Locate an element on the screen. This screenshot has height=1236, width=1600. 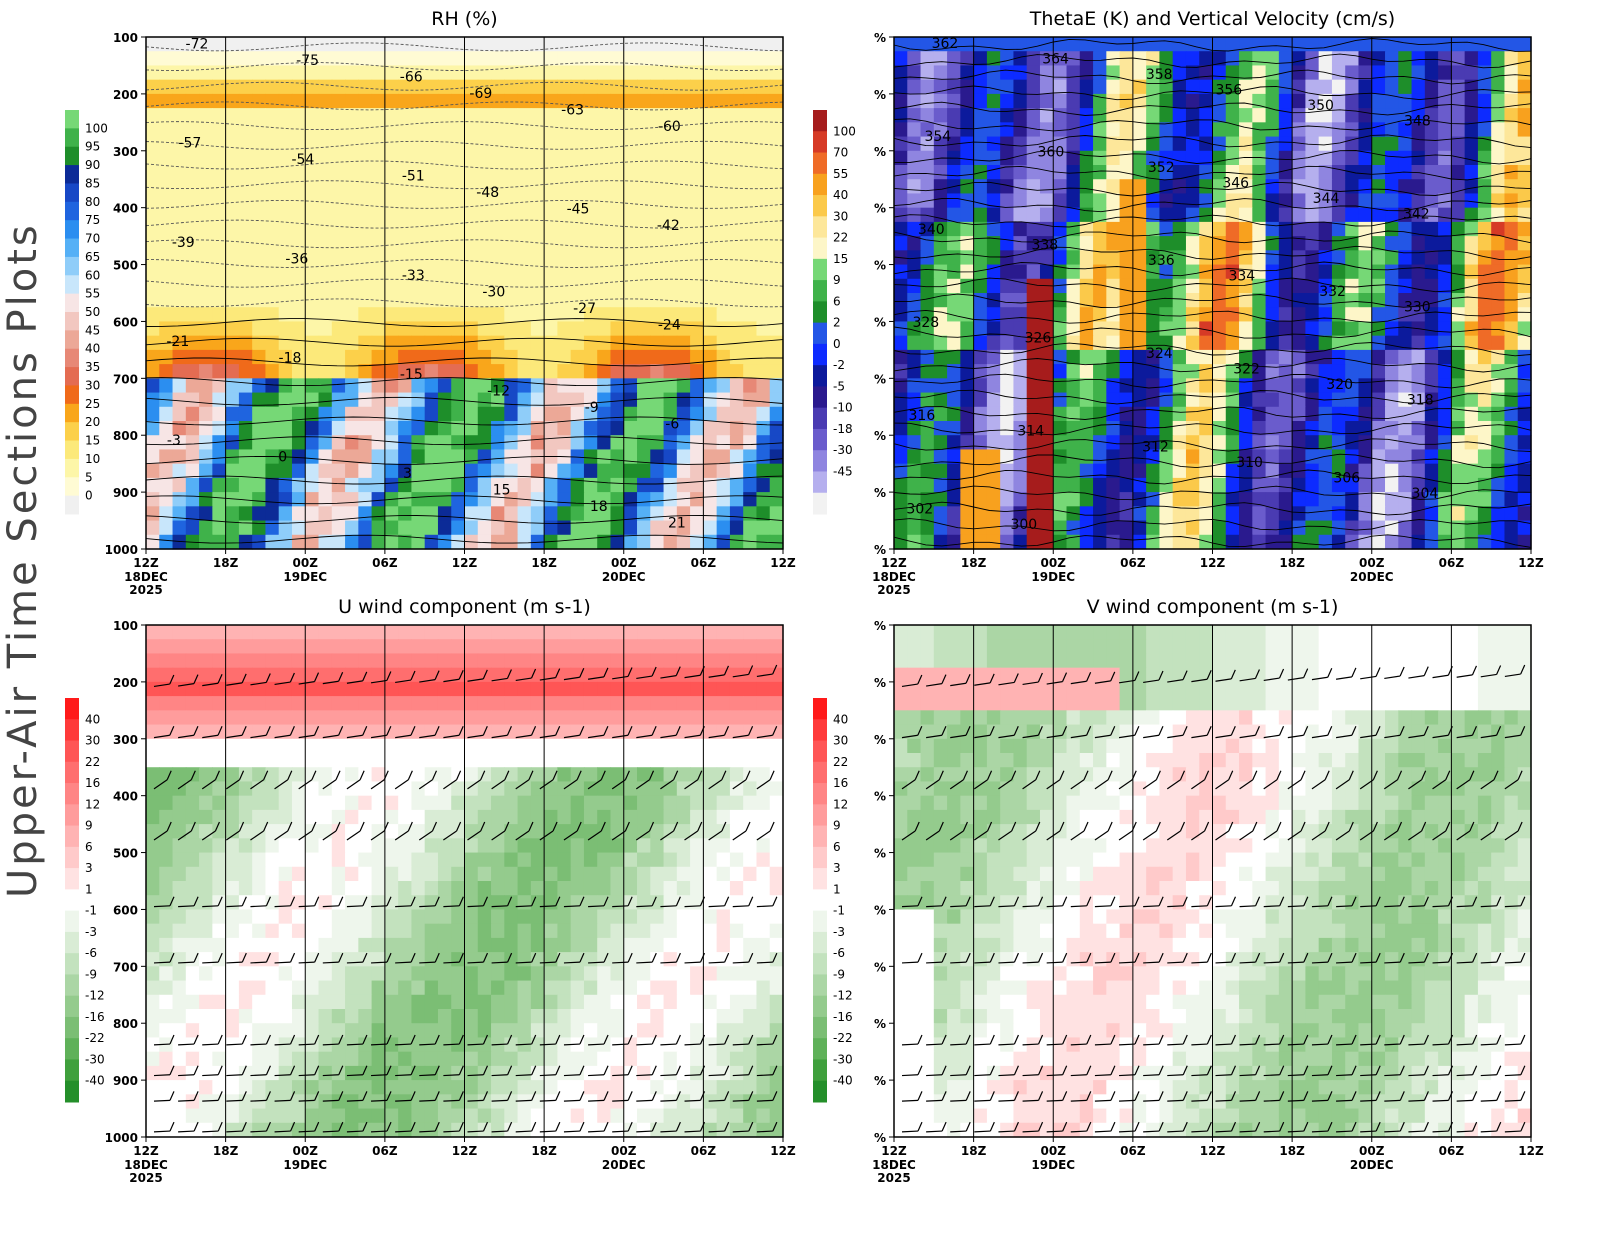
colorbar-label: 15 is located at coordinates (840, 259).